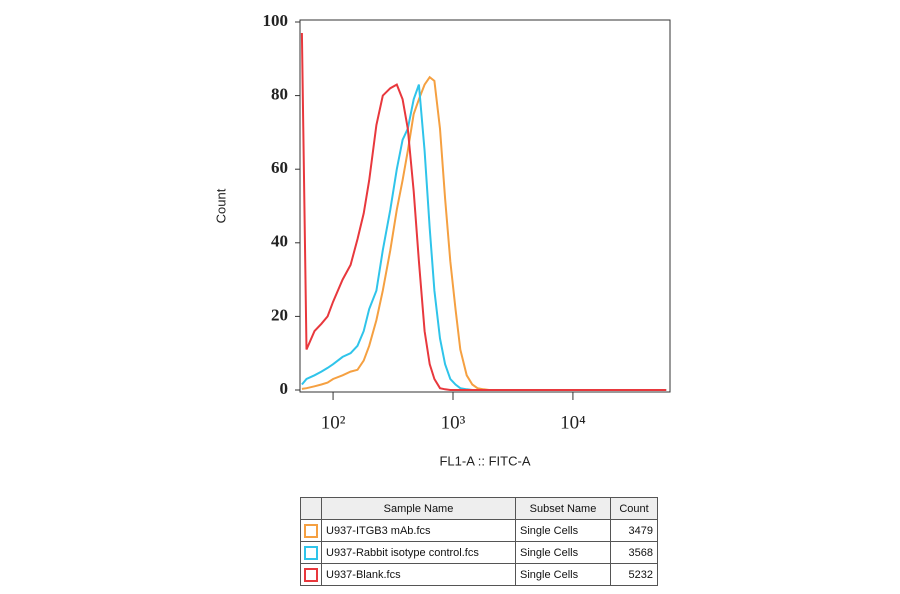  I want to click on x-tick-label: 10², so click(333, 422).